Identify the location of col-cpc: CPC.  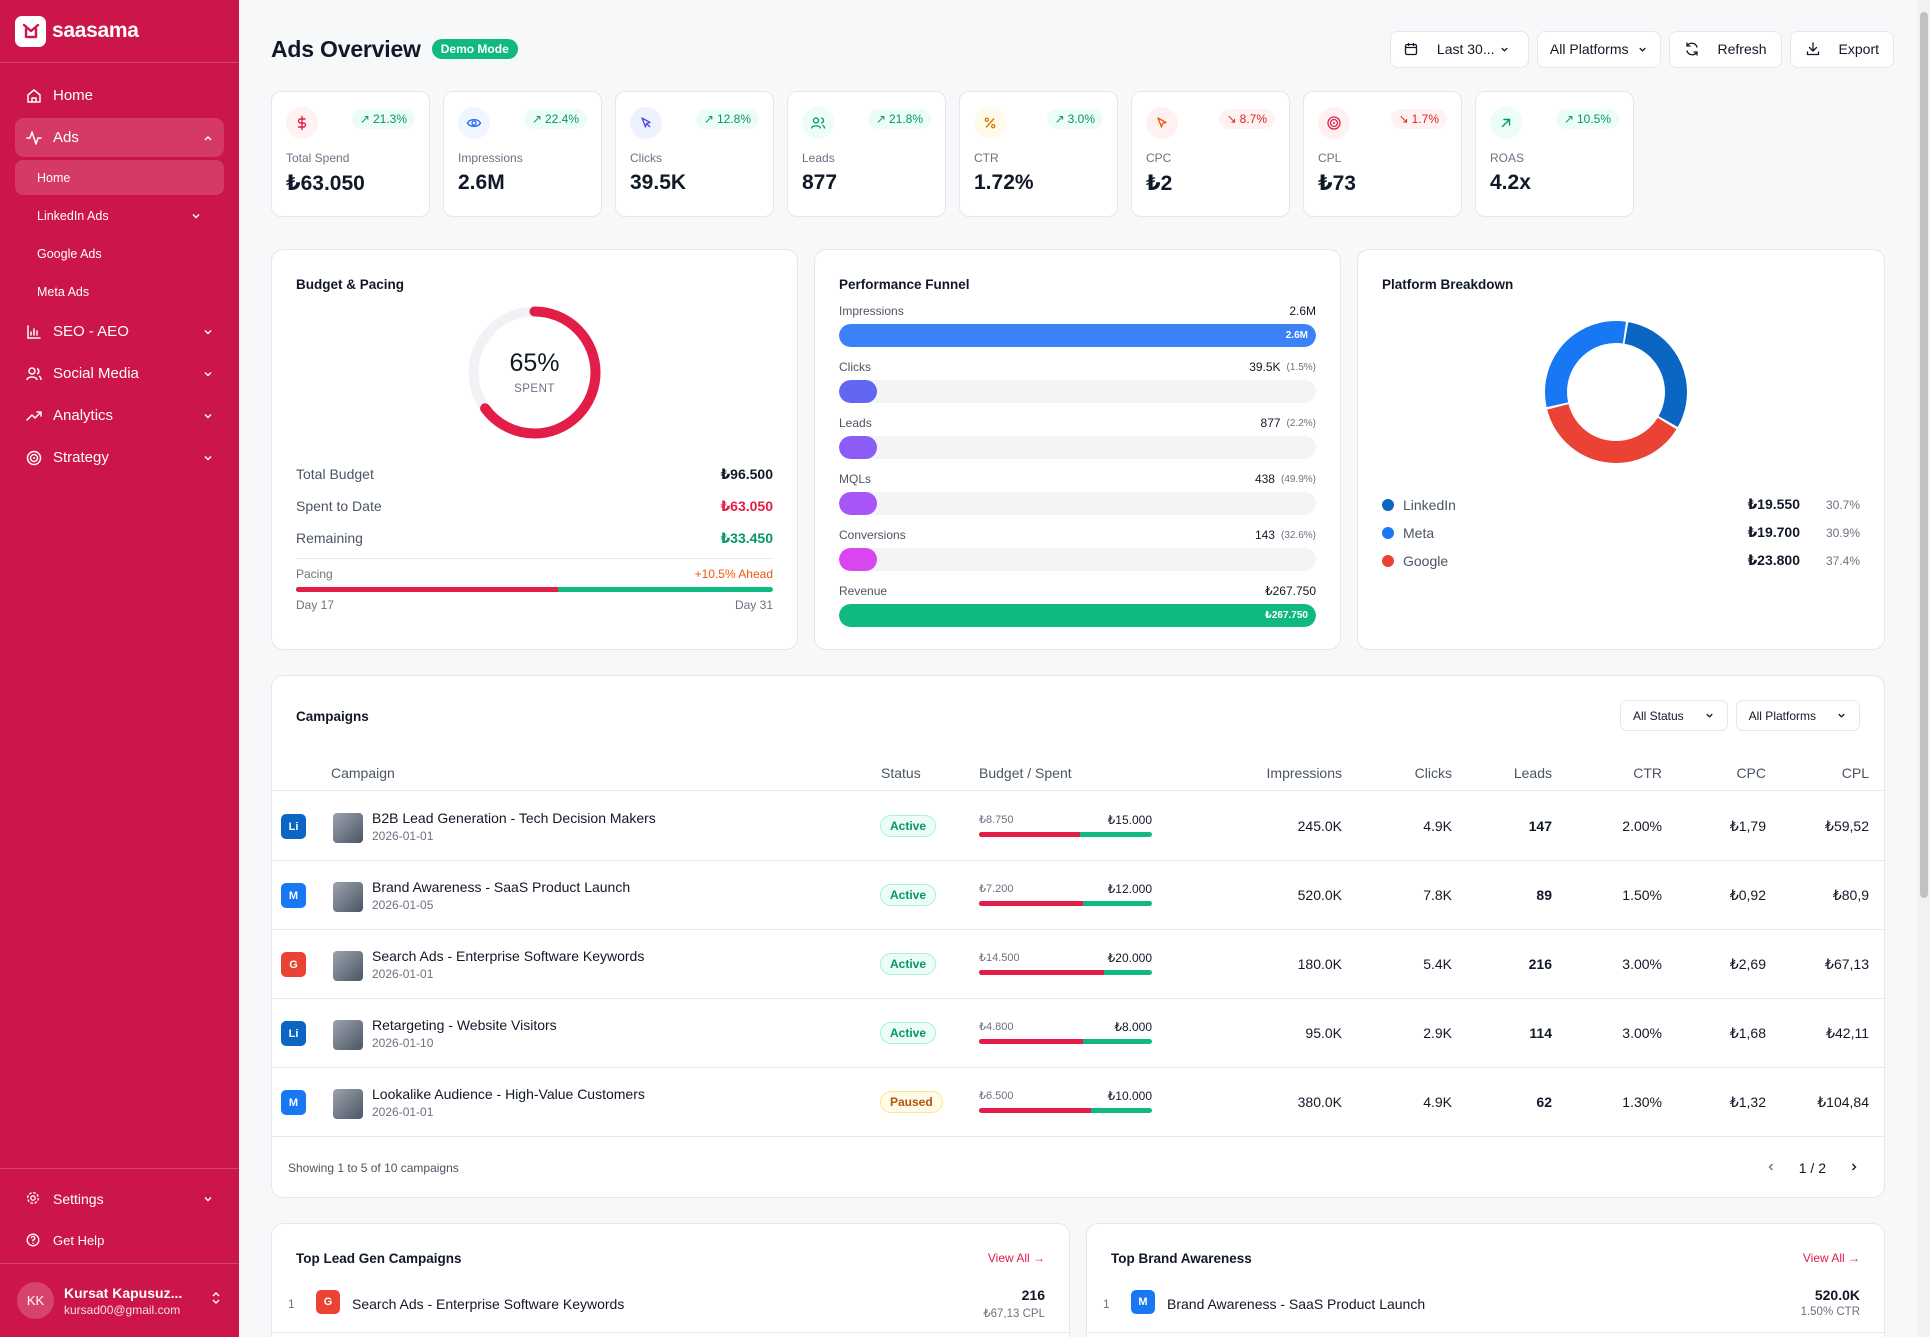
(1751, 773).